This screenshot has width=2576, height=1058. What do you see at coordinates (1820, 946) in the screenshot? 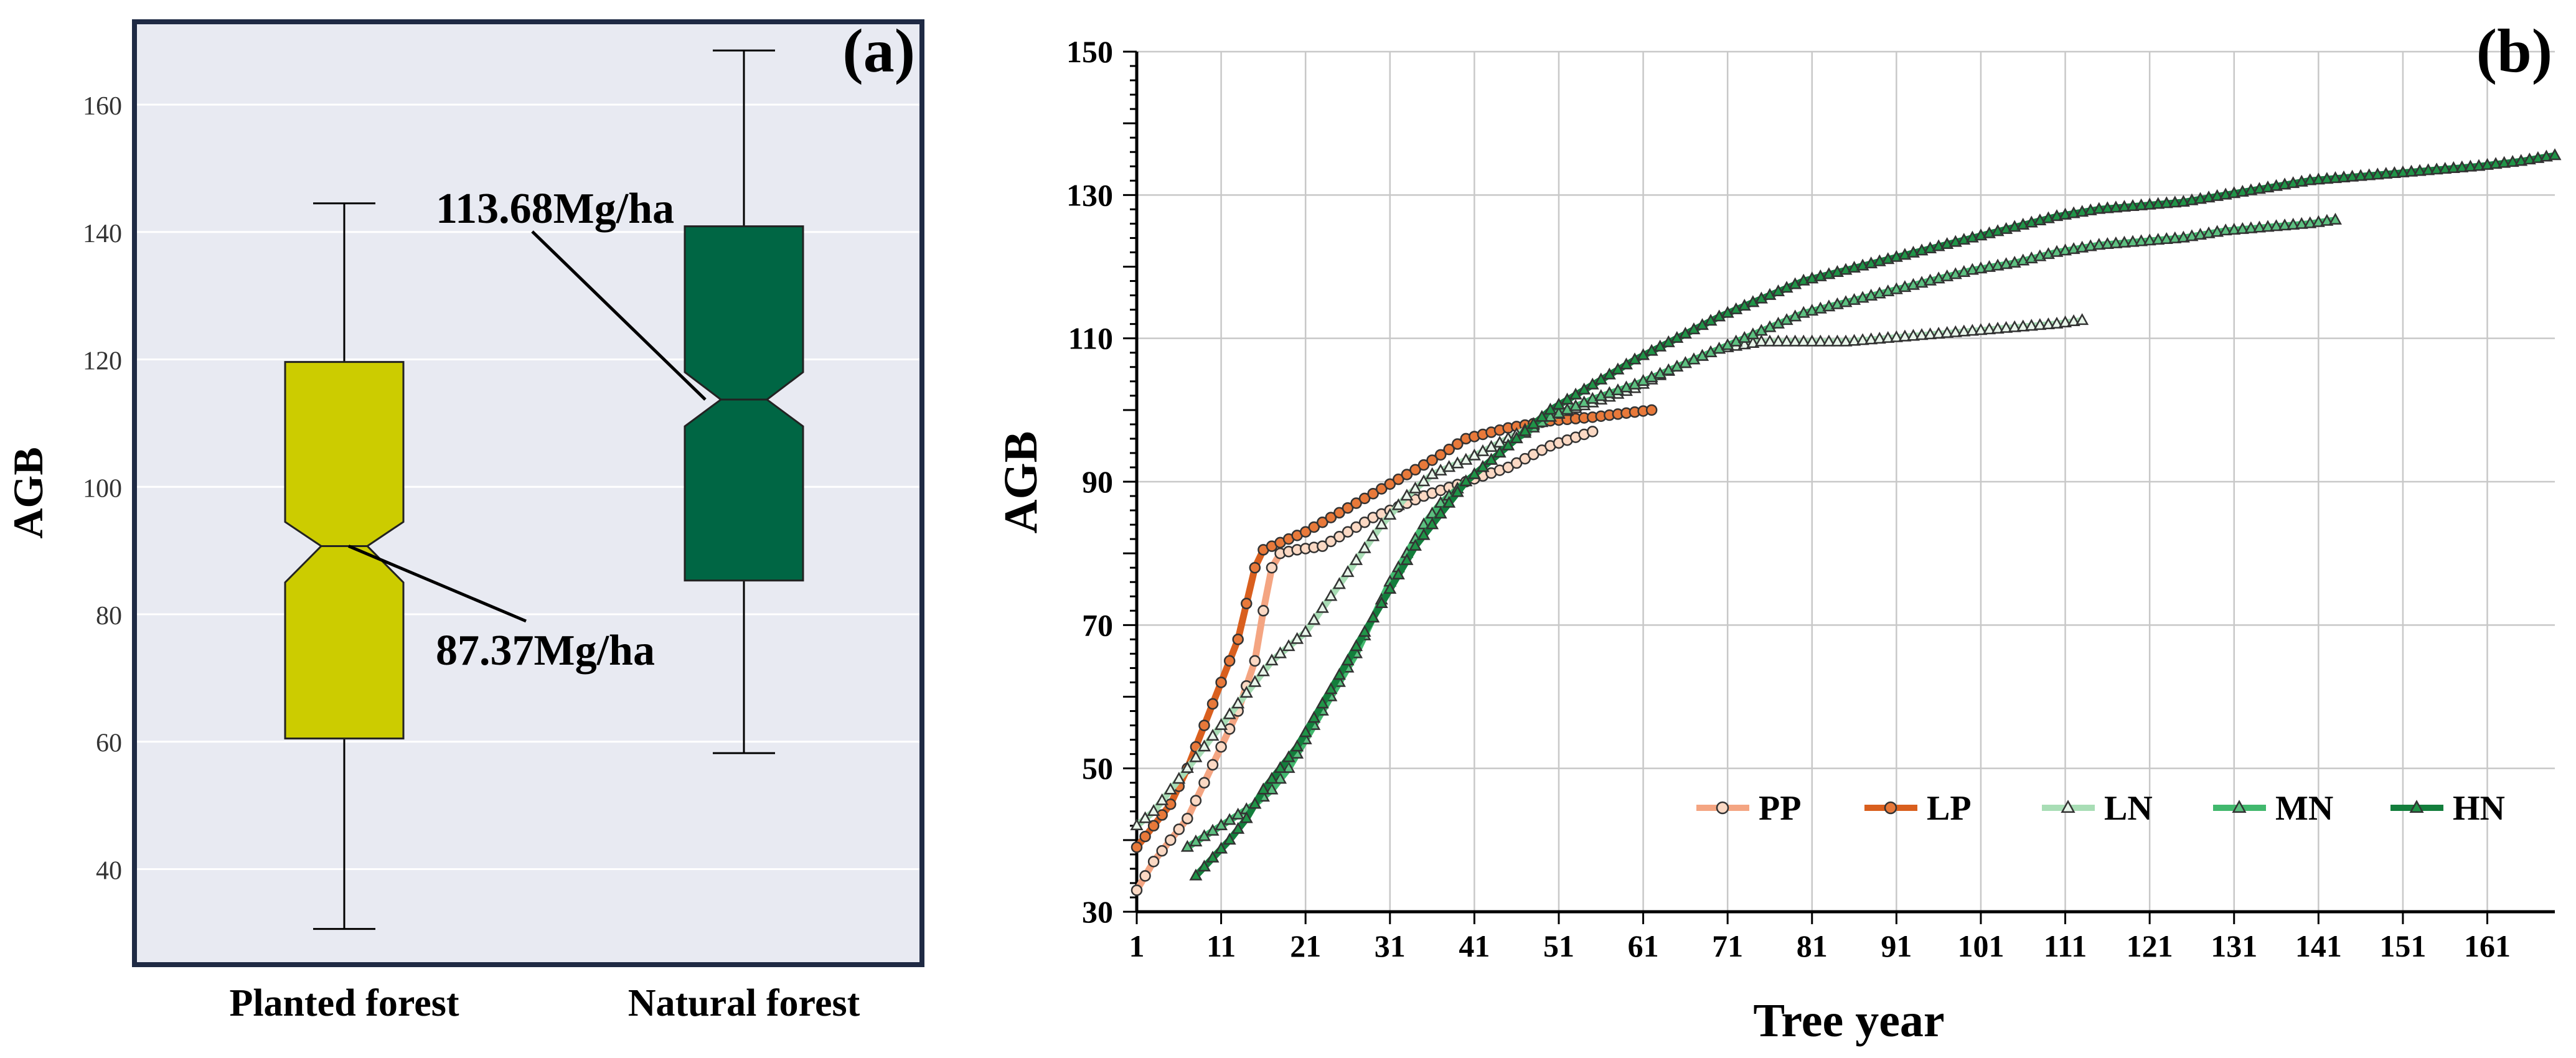
I see `panel-b-x-tick-labels: 1 11 21 31 41 51 61 71 81 91 101 111 121 131 141 151 161` at bounding box center [1820, 946].